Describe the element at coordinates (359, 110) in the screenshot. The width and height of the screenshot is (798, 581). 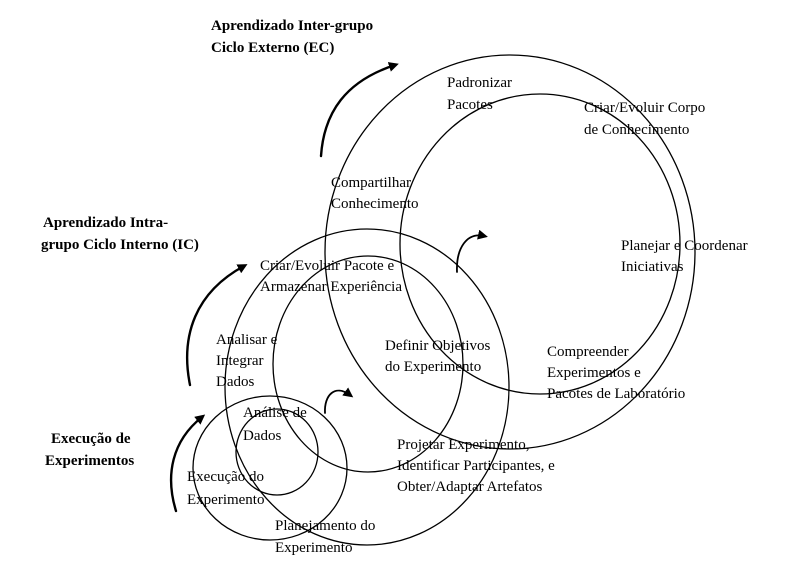
I see `outer-cycle-arrow-icon` at that location.